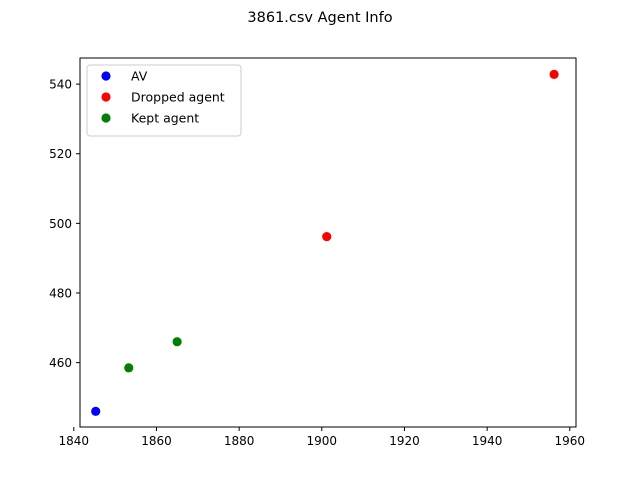  Describe the element at coordinates (239, 441) in the screenshot. I see `x-tick-label: 1880` at that location.